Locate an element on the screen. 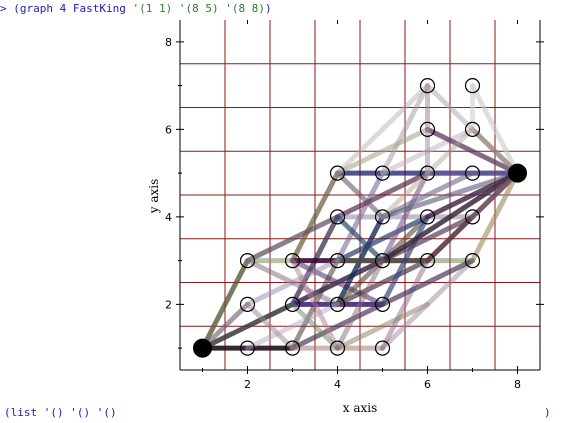 The height and width of the screenshot is (423, 571). code-part: (graph 4 FastKing is located at coordinates (73, 8).